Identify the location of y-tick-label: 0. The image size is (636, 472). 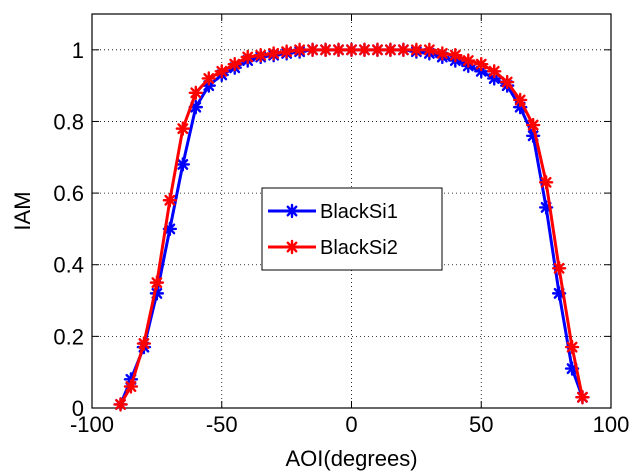
(78, 408).